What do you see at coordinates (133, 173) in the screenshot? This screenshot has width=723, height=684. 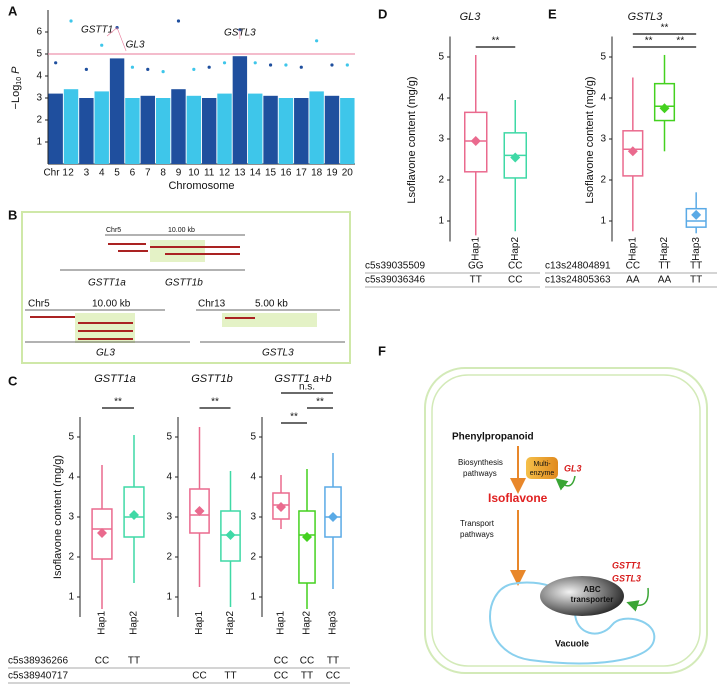 I see `x-tick-label: 6` at bounding box center [133, 173].